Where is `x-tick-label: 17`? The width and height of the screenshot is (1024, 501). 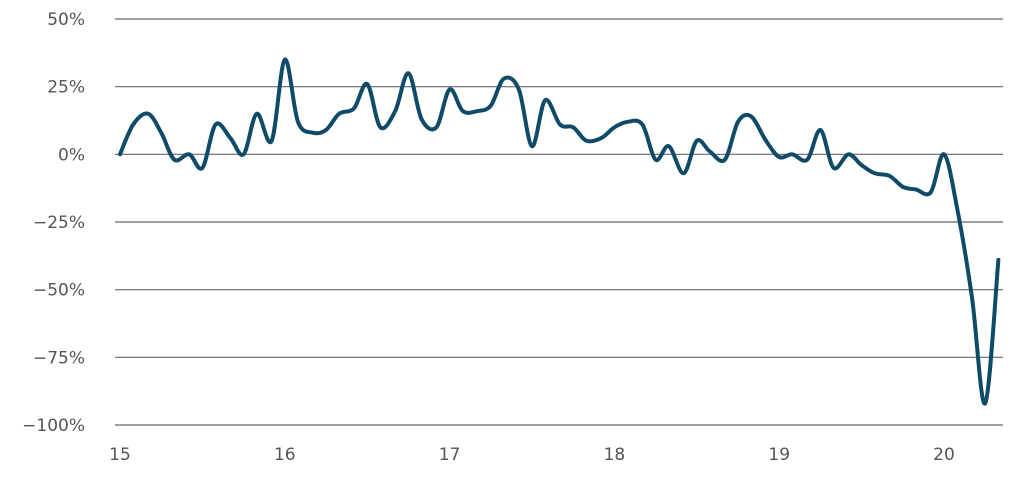
x-tick-label: 17 is located at coordinates (450, 455).